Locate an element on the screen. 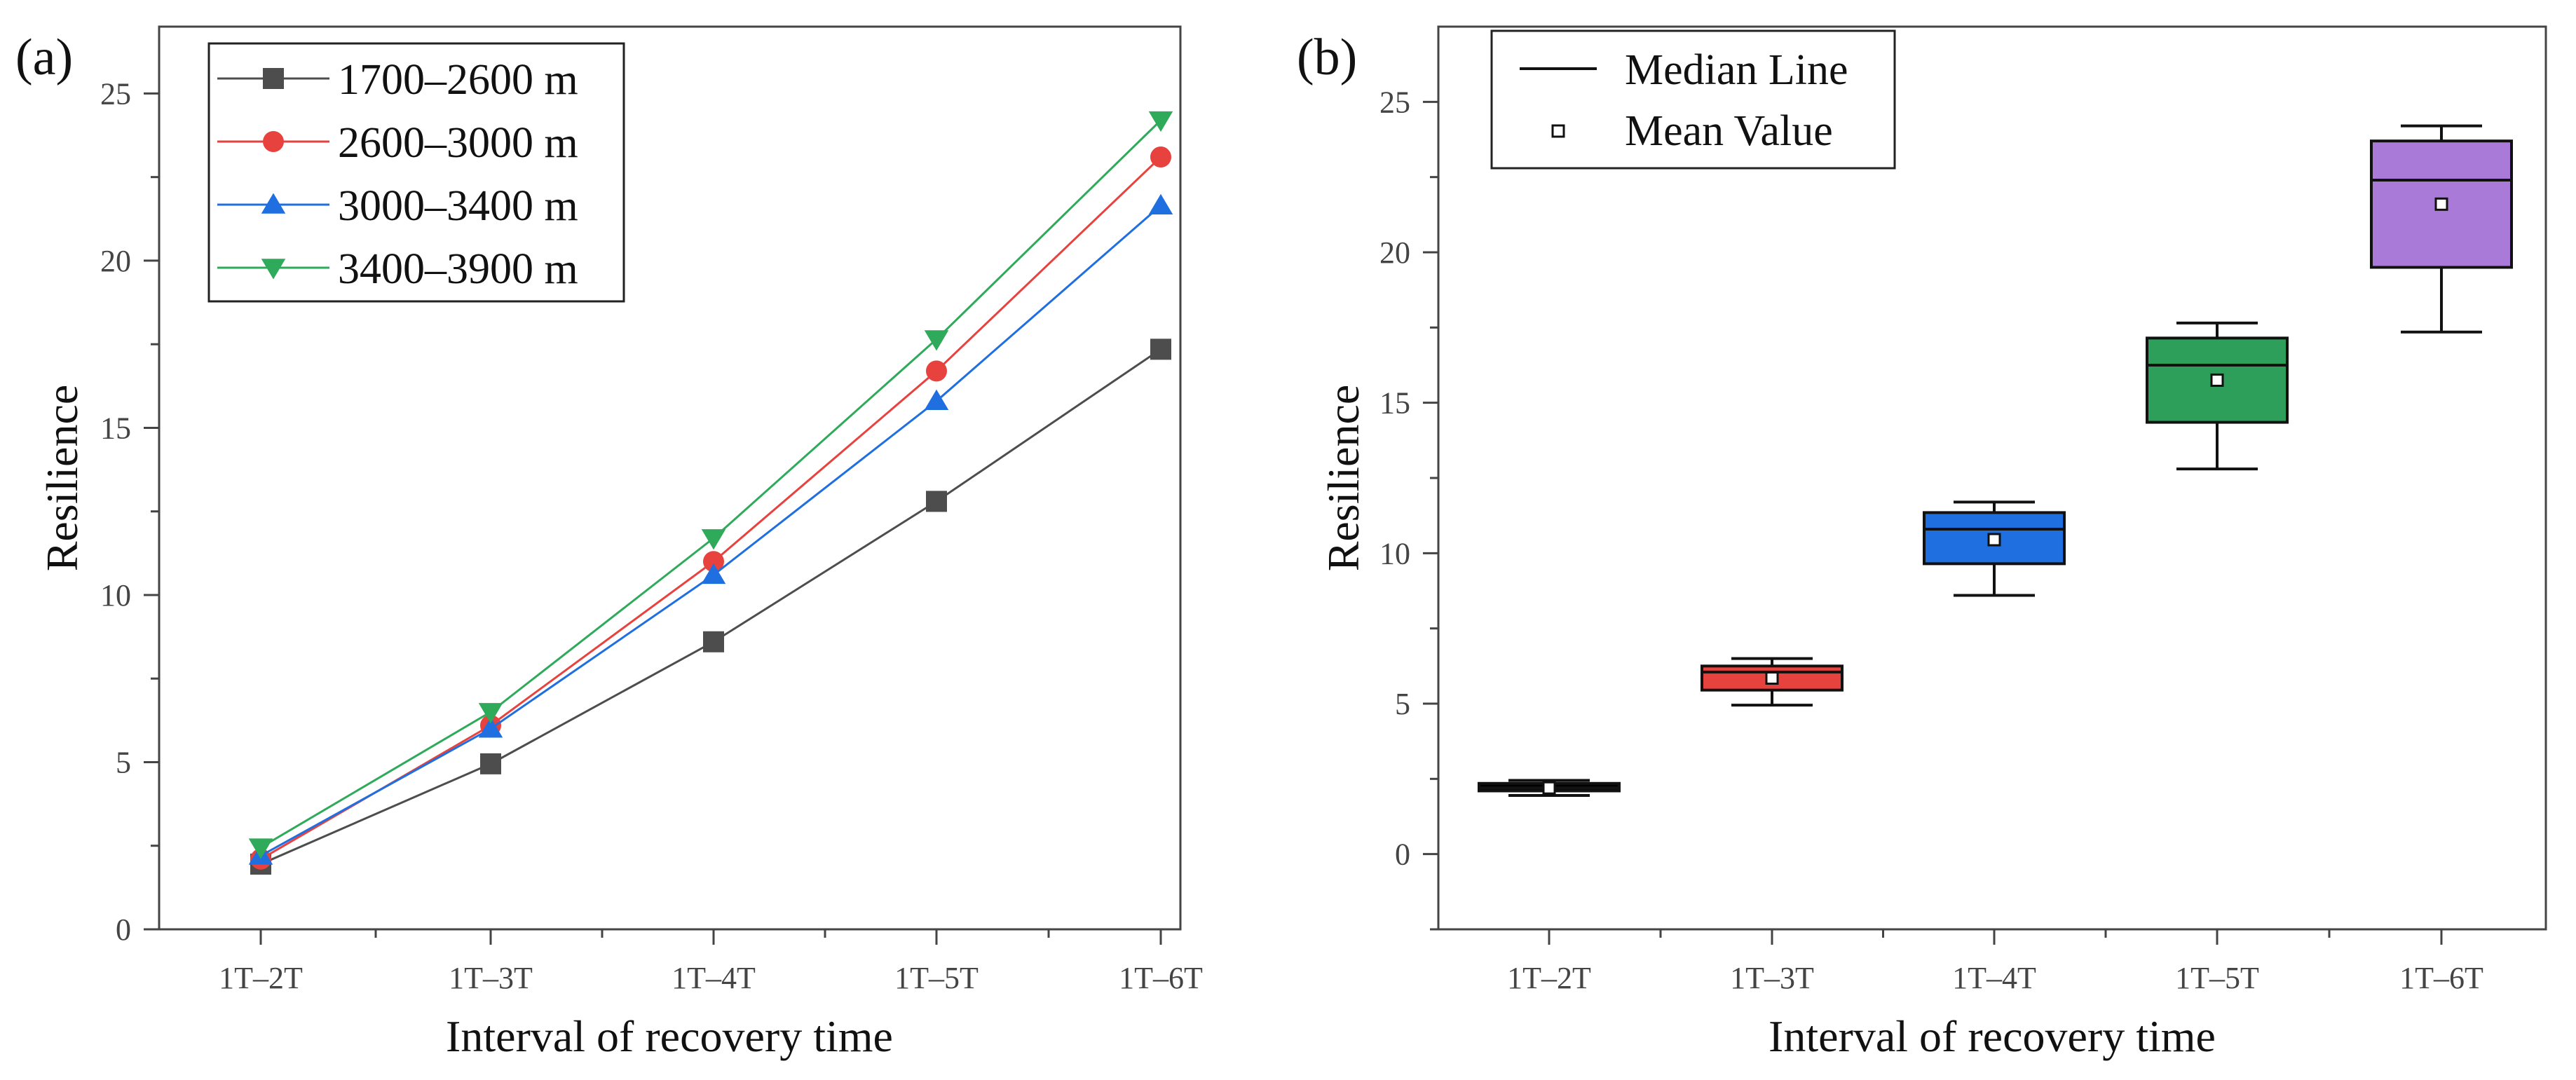 This screenshot has height=1080, width=2576. y-tick-label-a: 20 is located at coordinates (116, 261).